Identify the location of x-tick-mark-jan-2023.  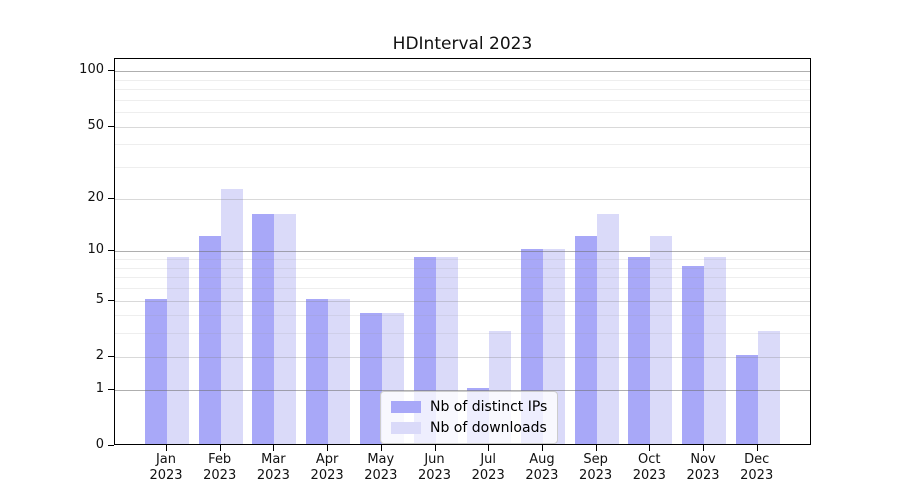
(166, 448).